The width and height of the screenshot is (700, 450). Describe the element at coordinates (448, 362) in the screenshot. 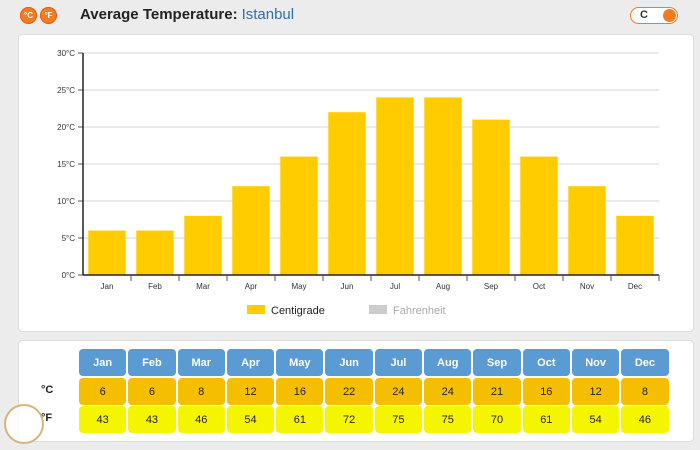

I see `month-header-aug: Aug` at that location.